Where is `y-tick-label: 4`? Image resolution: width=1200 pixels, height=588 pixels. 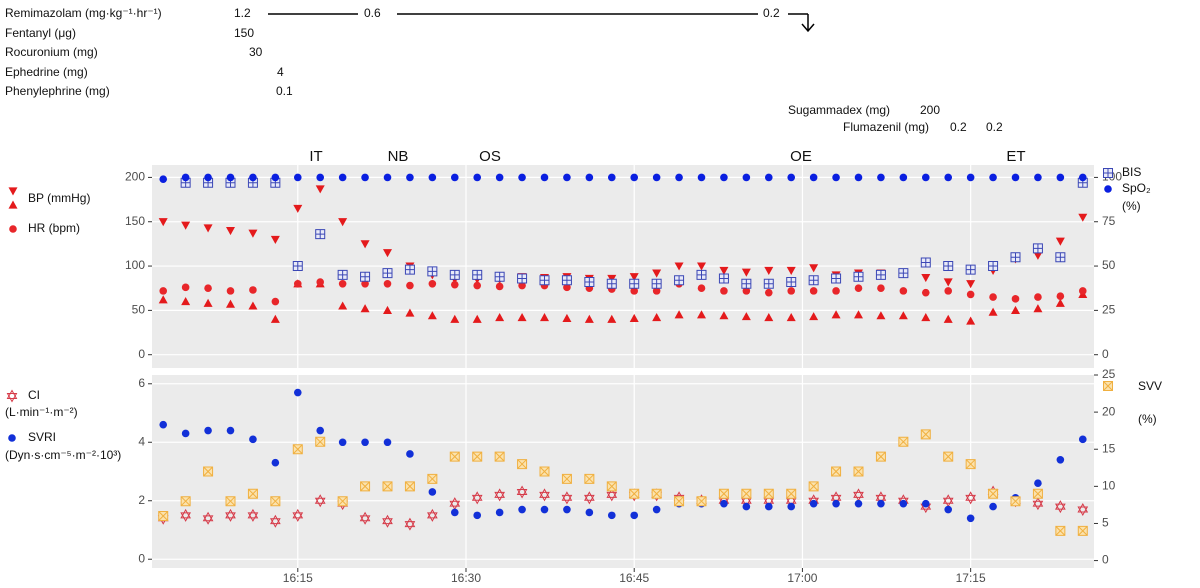
y-tick-label: 4 is located at coordinates (141, 441).